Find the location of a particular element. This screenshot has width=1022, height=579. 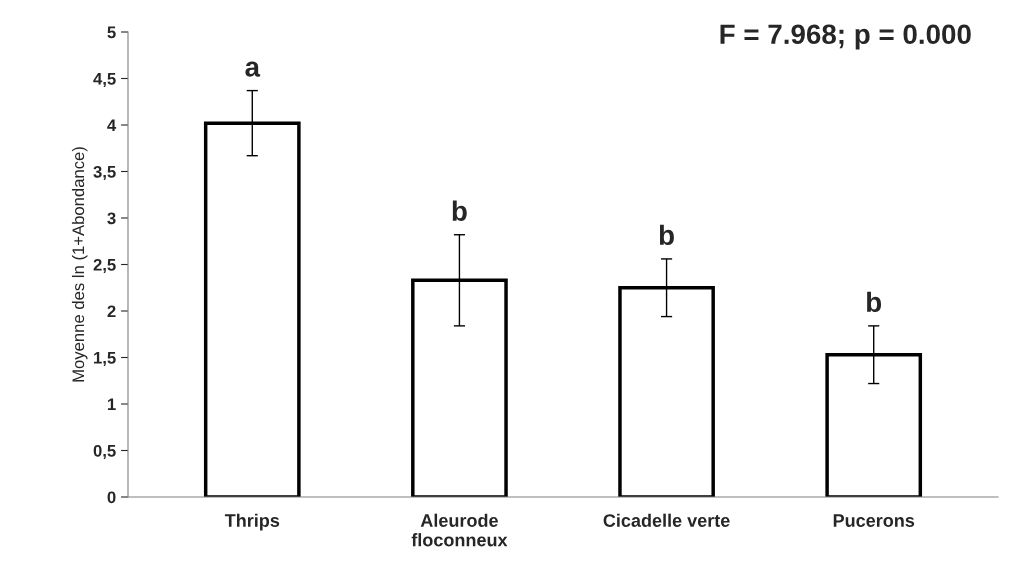

annotation: a is located at coordinates (253, 69).